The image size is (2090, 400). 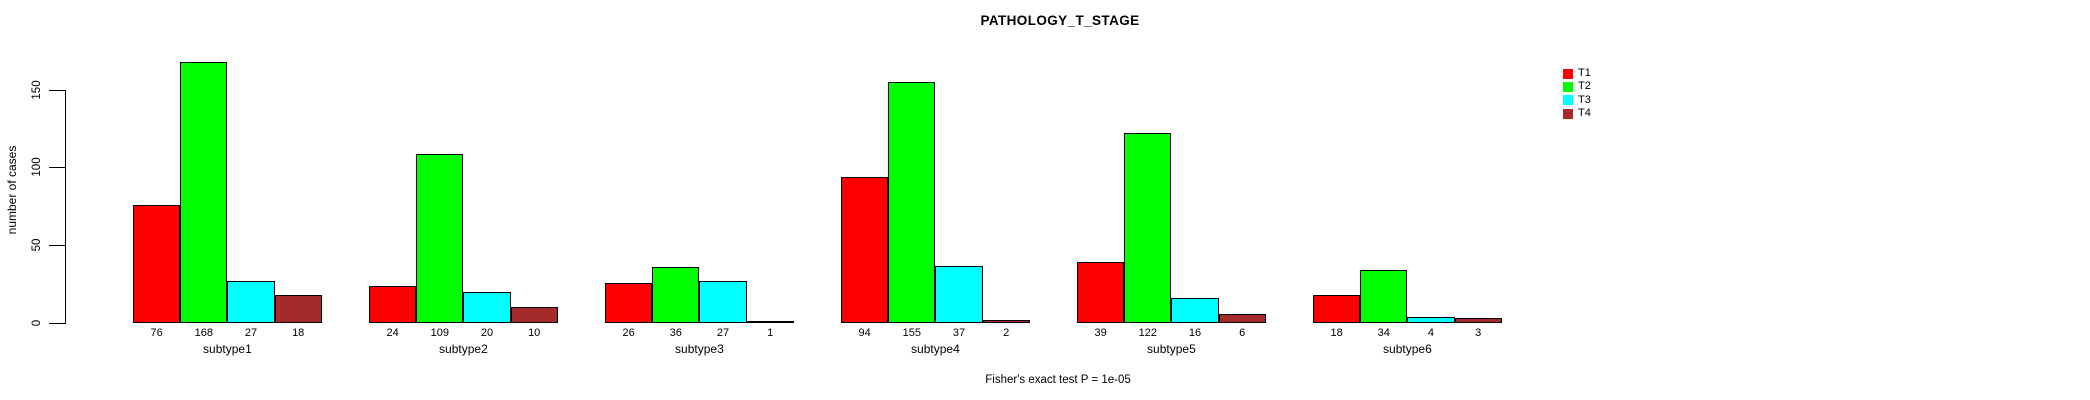 What do you see at coordinates (959, 294) in the screenshot?
I see `bar-T3-subtype4` at bounding box center [959, 294].